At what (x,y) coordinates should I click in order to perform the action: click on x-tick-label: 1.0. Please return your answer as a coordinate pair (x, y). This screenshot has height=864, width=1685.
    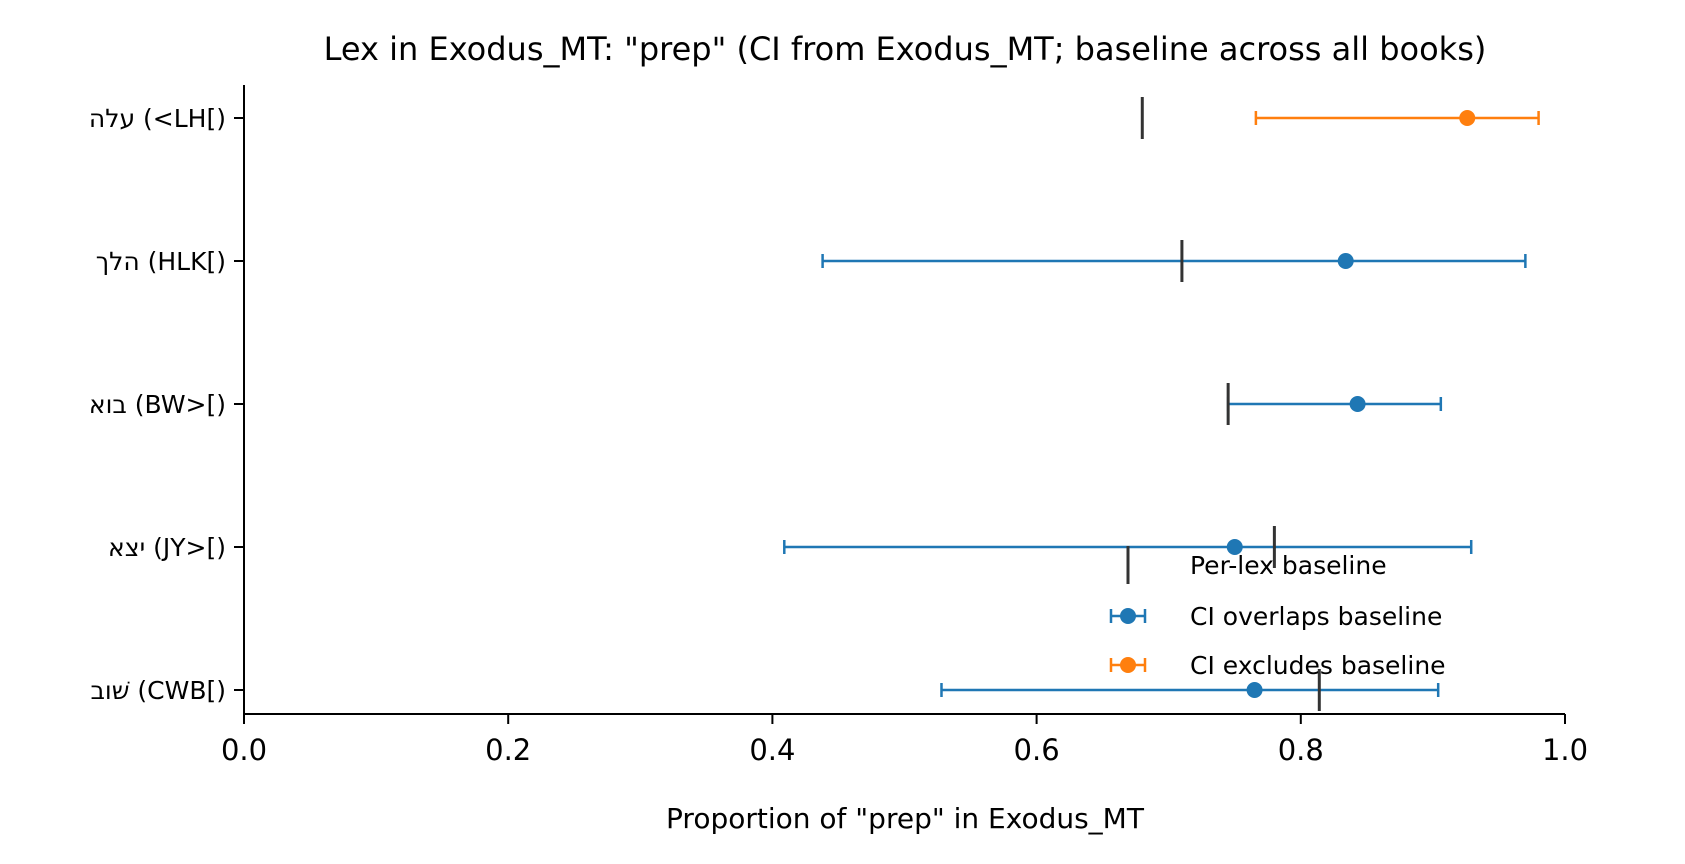
    Looking at the image, I should click on (1565, 750).